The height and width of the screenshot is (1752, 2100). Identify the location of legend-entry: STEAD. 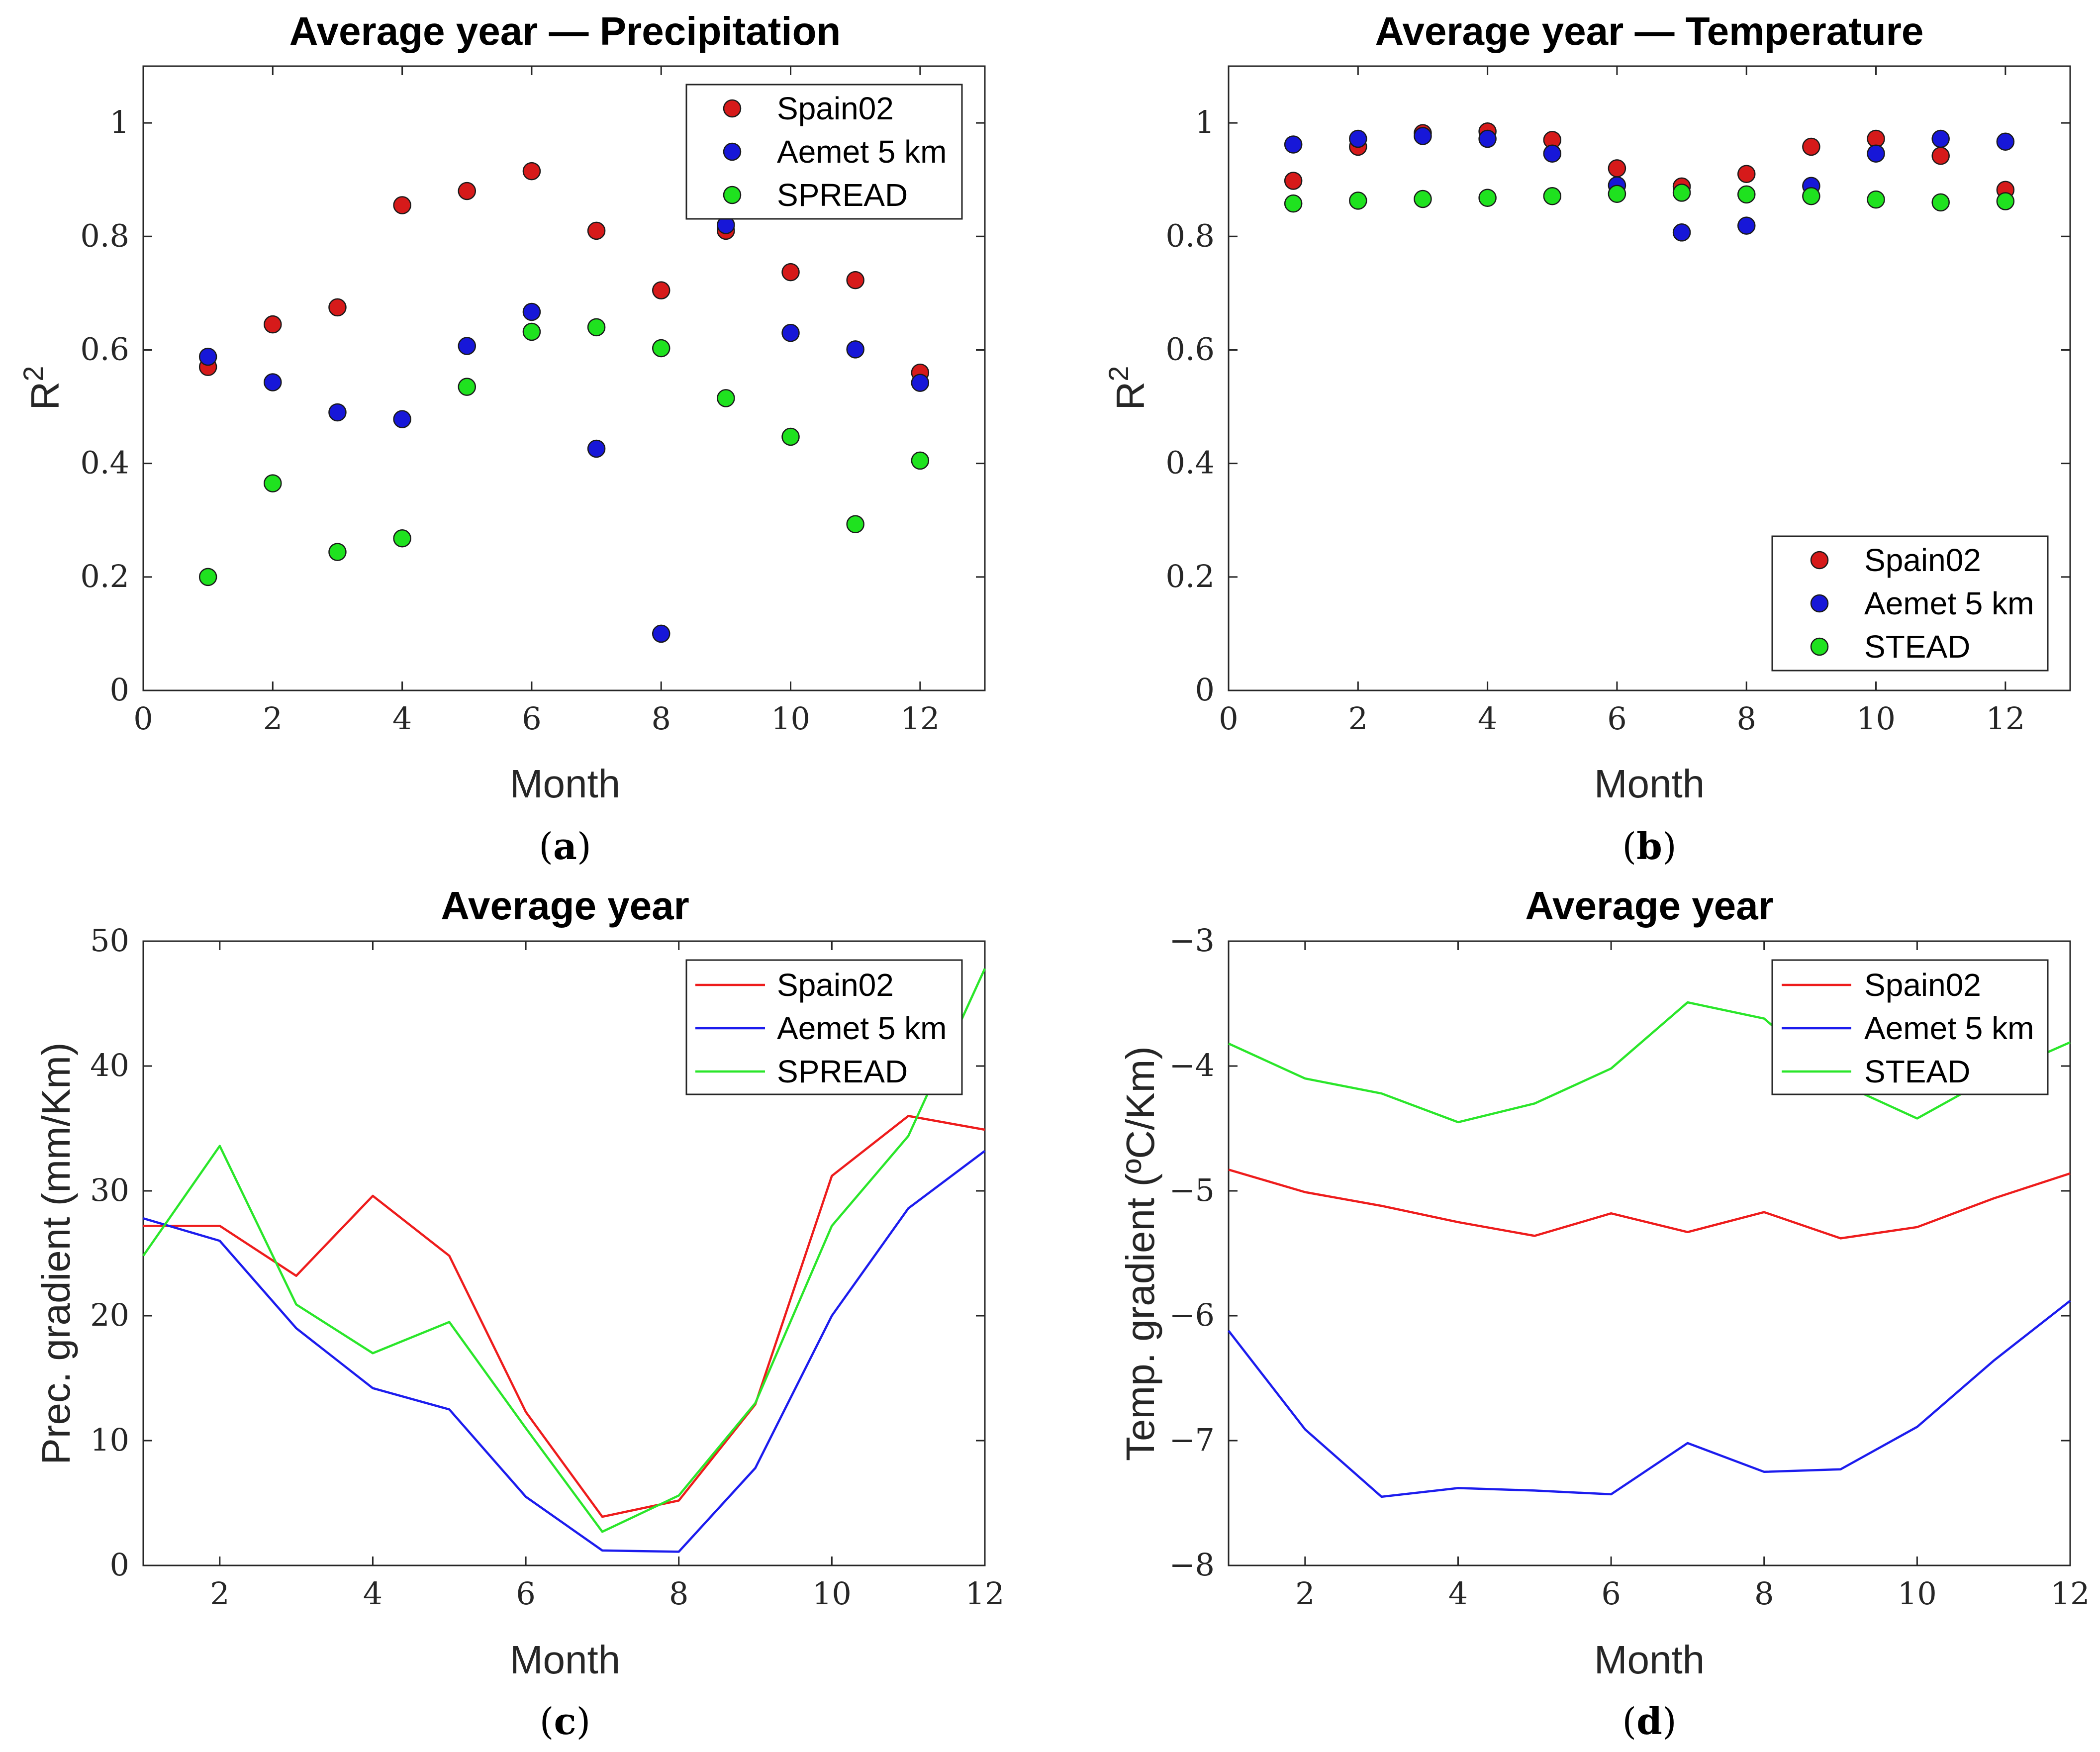
(1876, 1072).